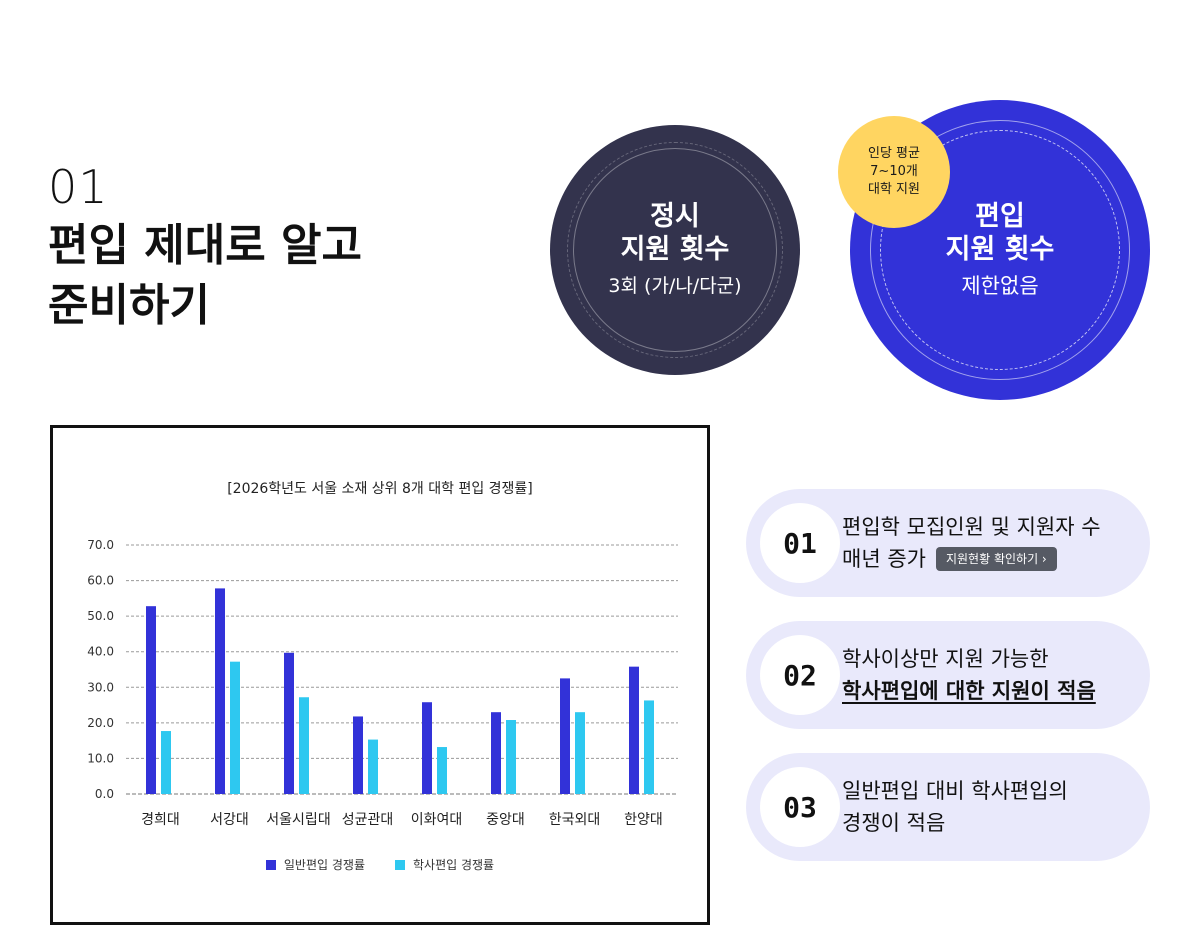  Describe the element at coordinates (78, 187) in the screenshot. I see `section-number: 01` at that location.